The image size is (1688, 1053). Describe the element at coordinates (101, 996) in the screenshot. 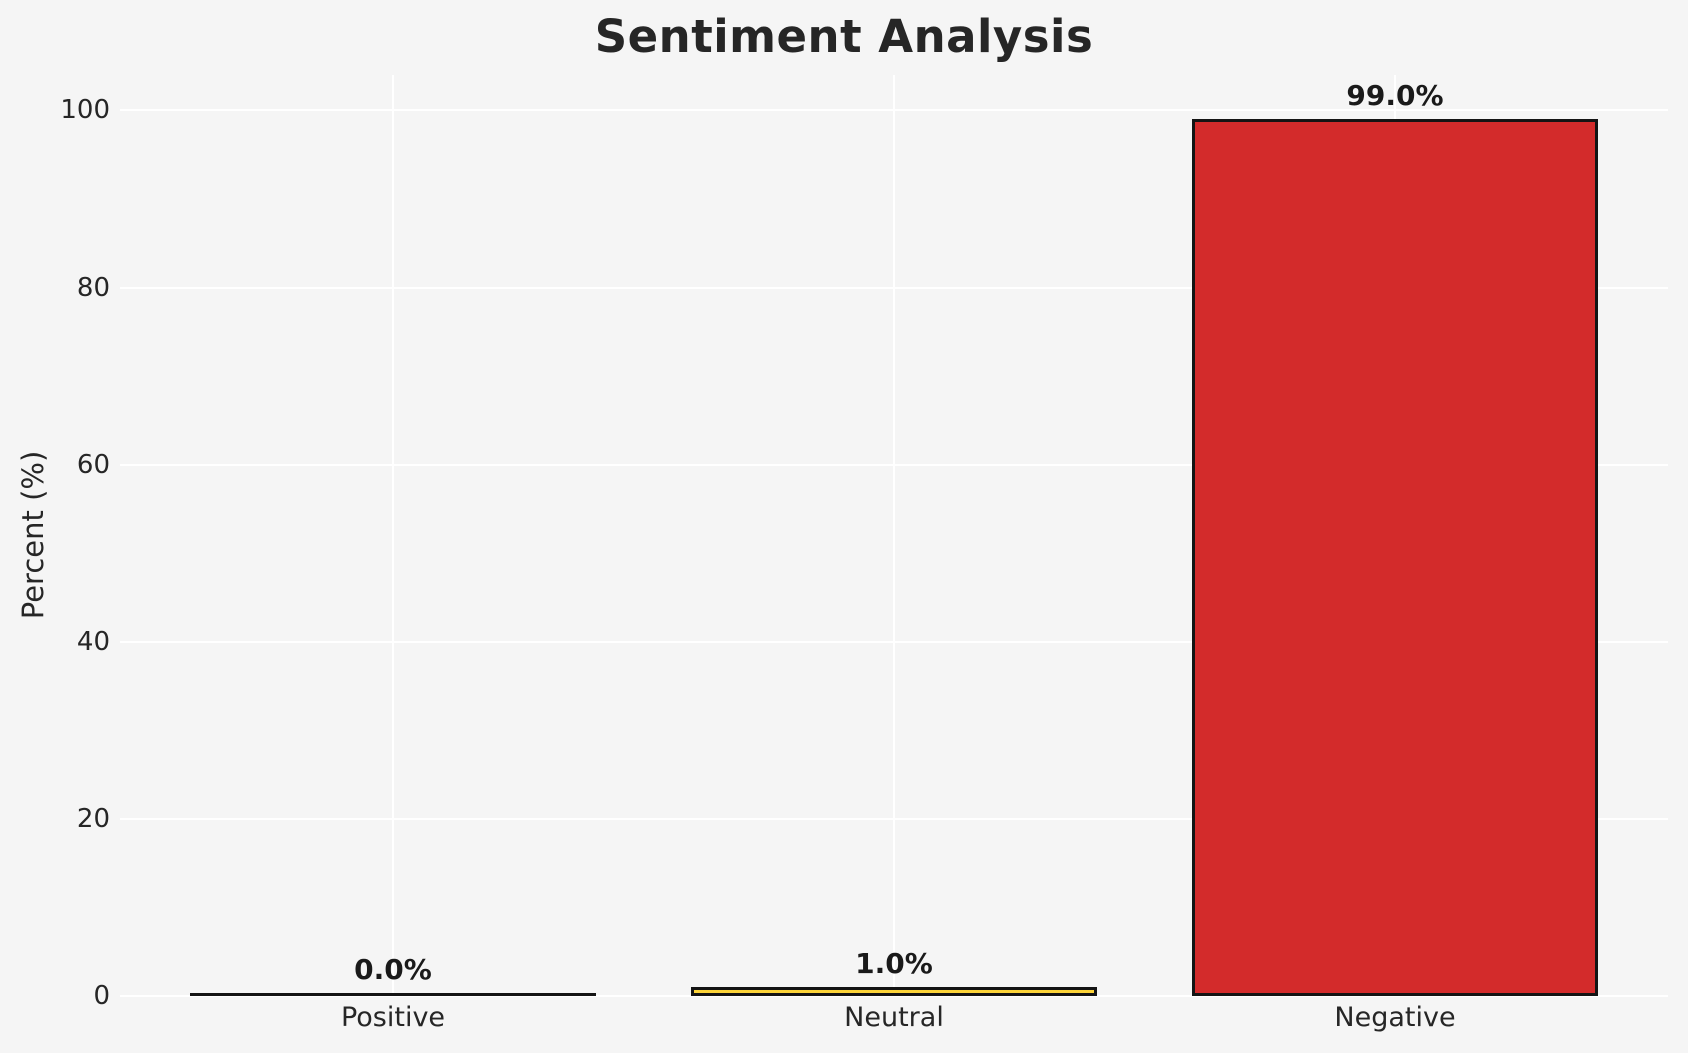

I see `y-tick-label: 0` at that location.